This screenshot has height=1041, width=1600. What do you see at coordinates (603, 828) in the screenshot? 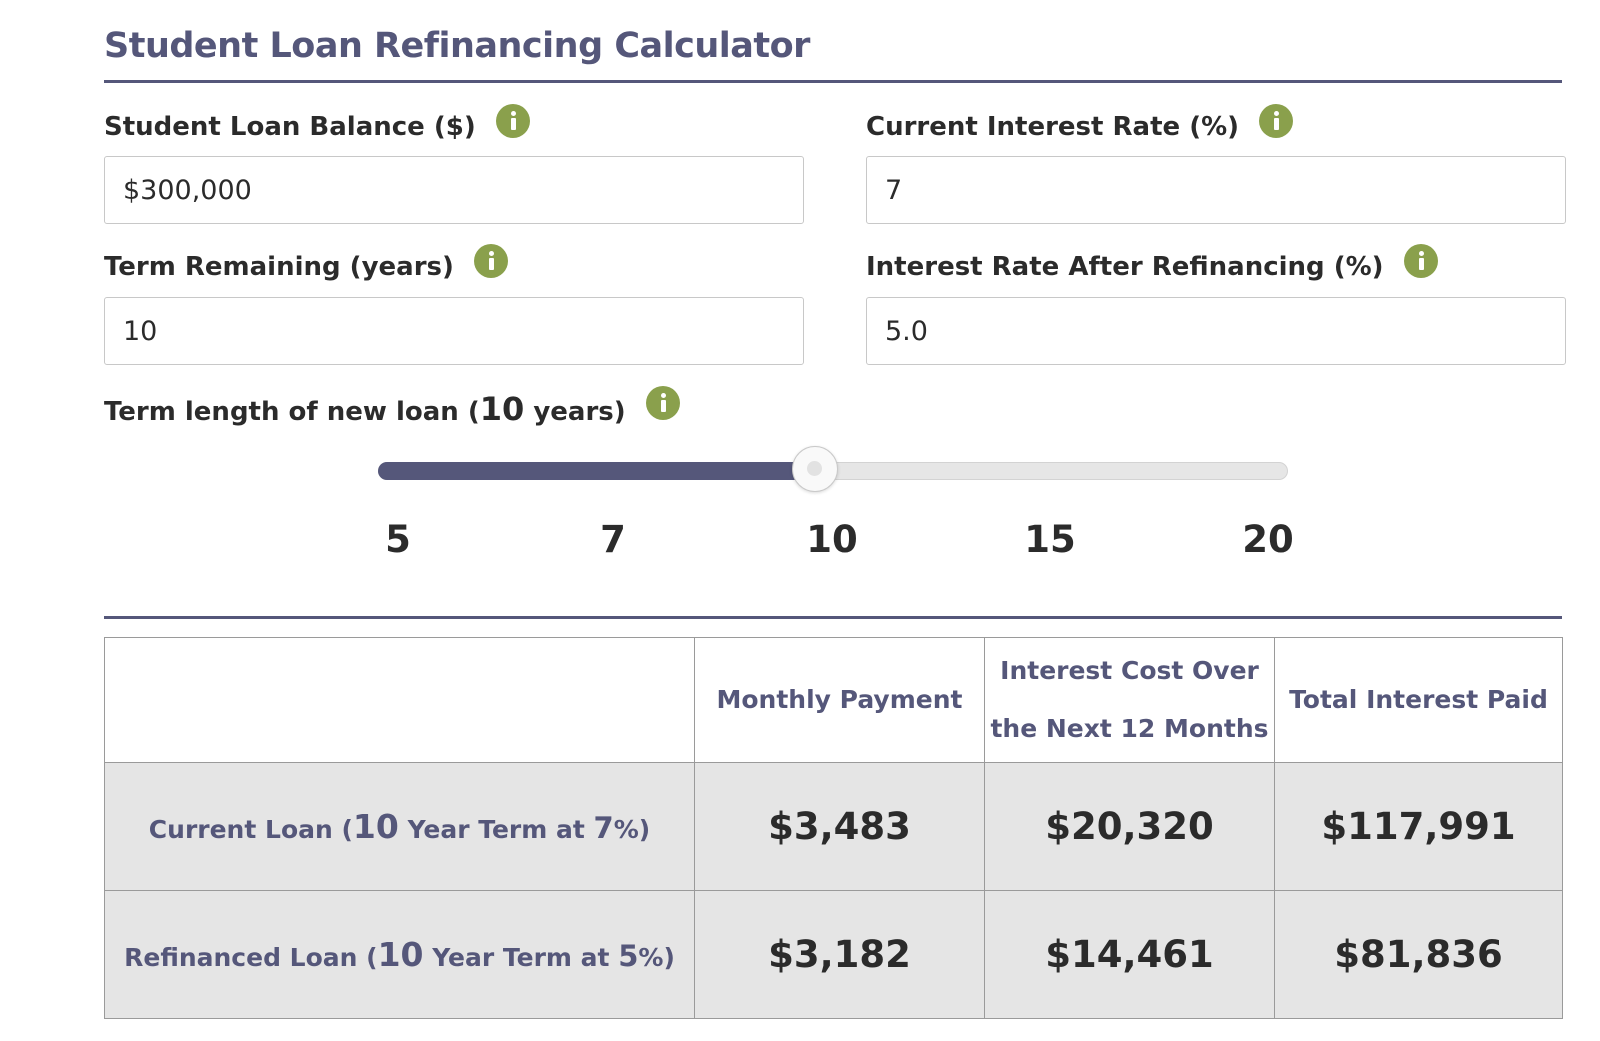
I see `row-label-rate: 7` at bounding box center [603, 828].